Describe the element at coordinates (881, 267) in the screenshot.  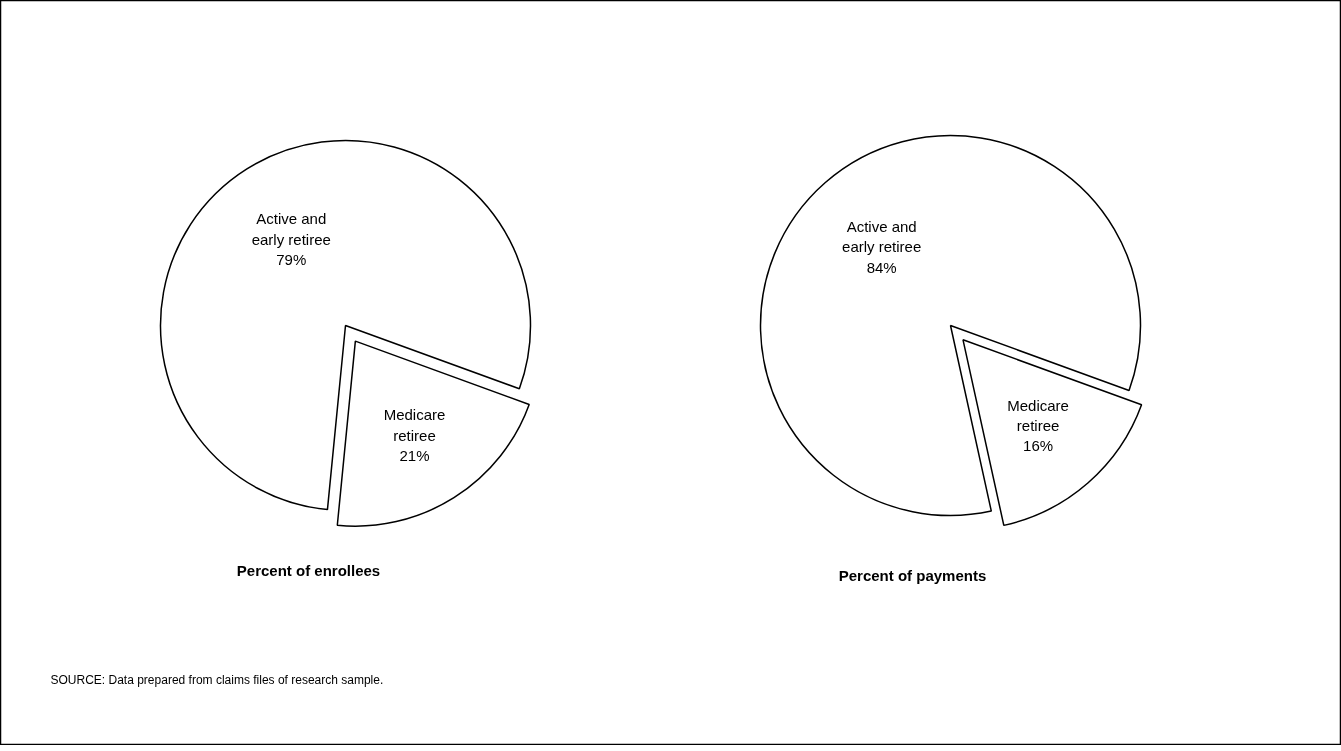
I see `data-label: 84%` at that location.